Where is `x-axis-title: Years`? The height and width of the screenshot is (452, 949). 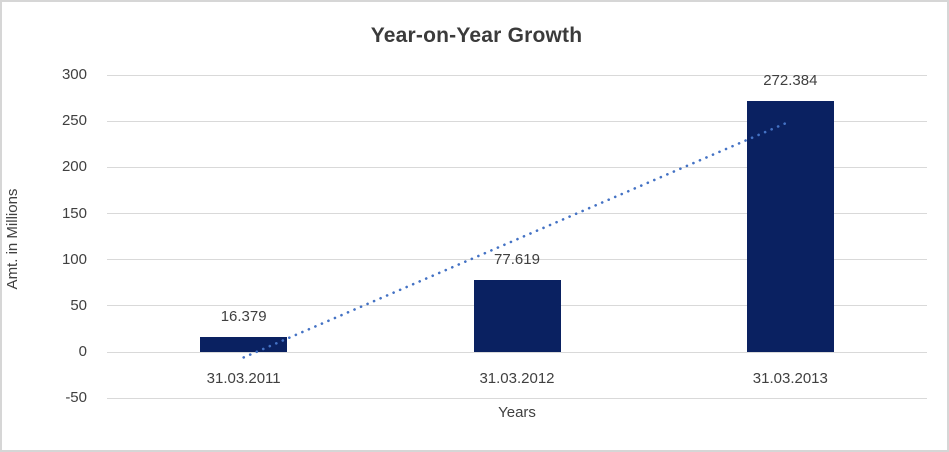 x-axis-title: Years is located at coordinates (517, 412).